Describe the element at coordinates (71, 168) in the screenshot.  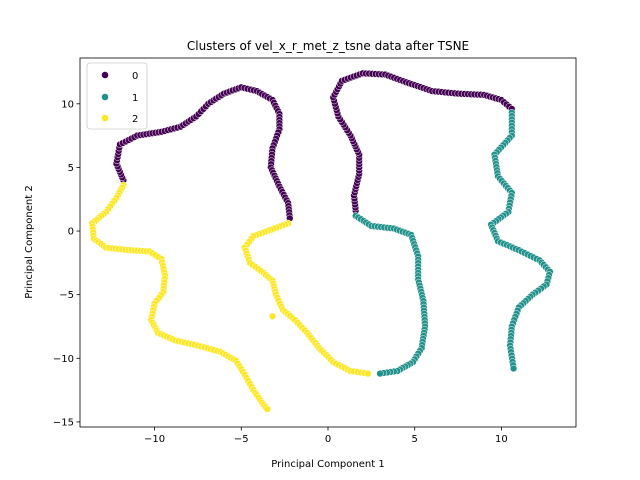
I see `y-tick-label: 5` at that location.